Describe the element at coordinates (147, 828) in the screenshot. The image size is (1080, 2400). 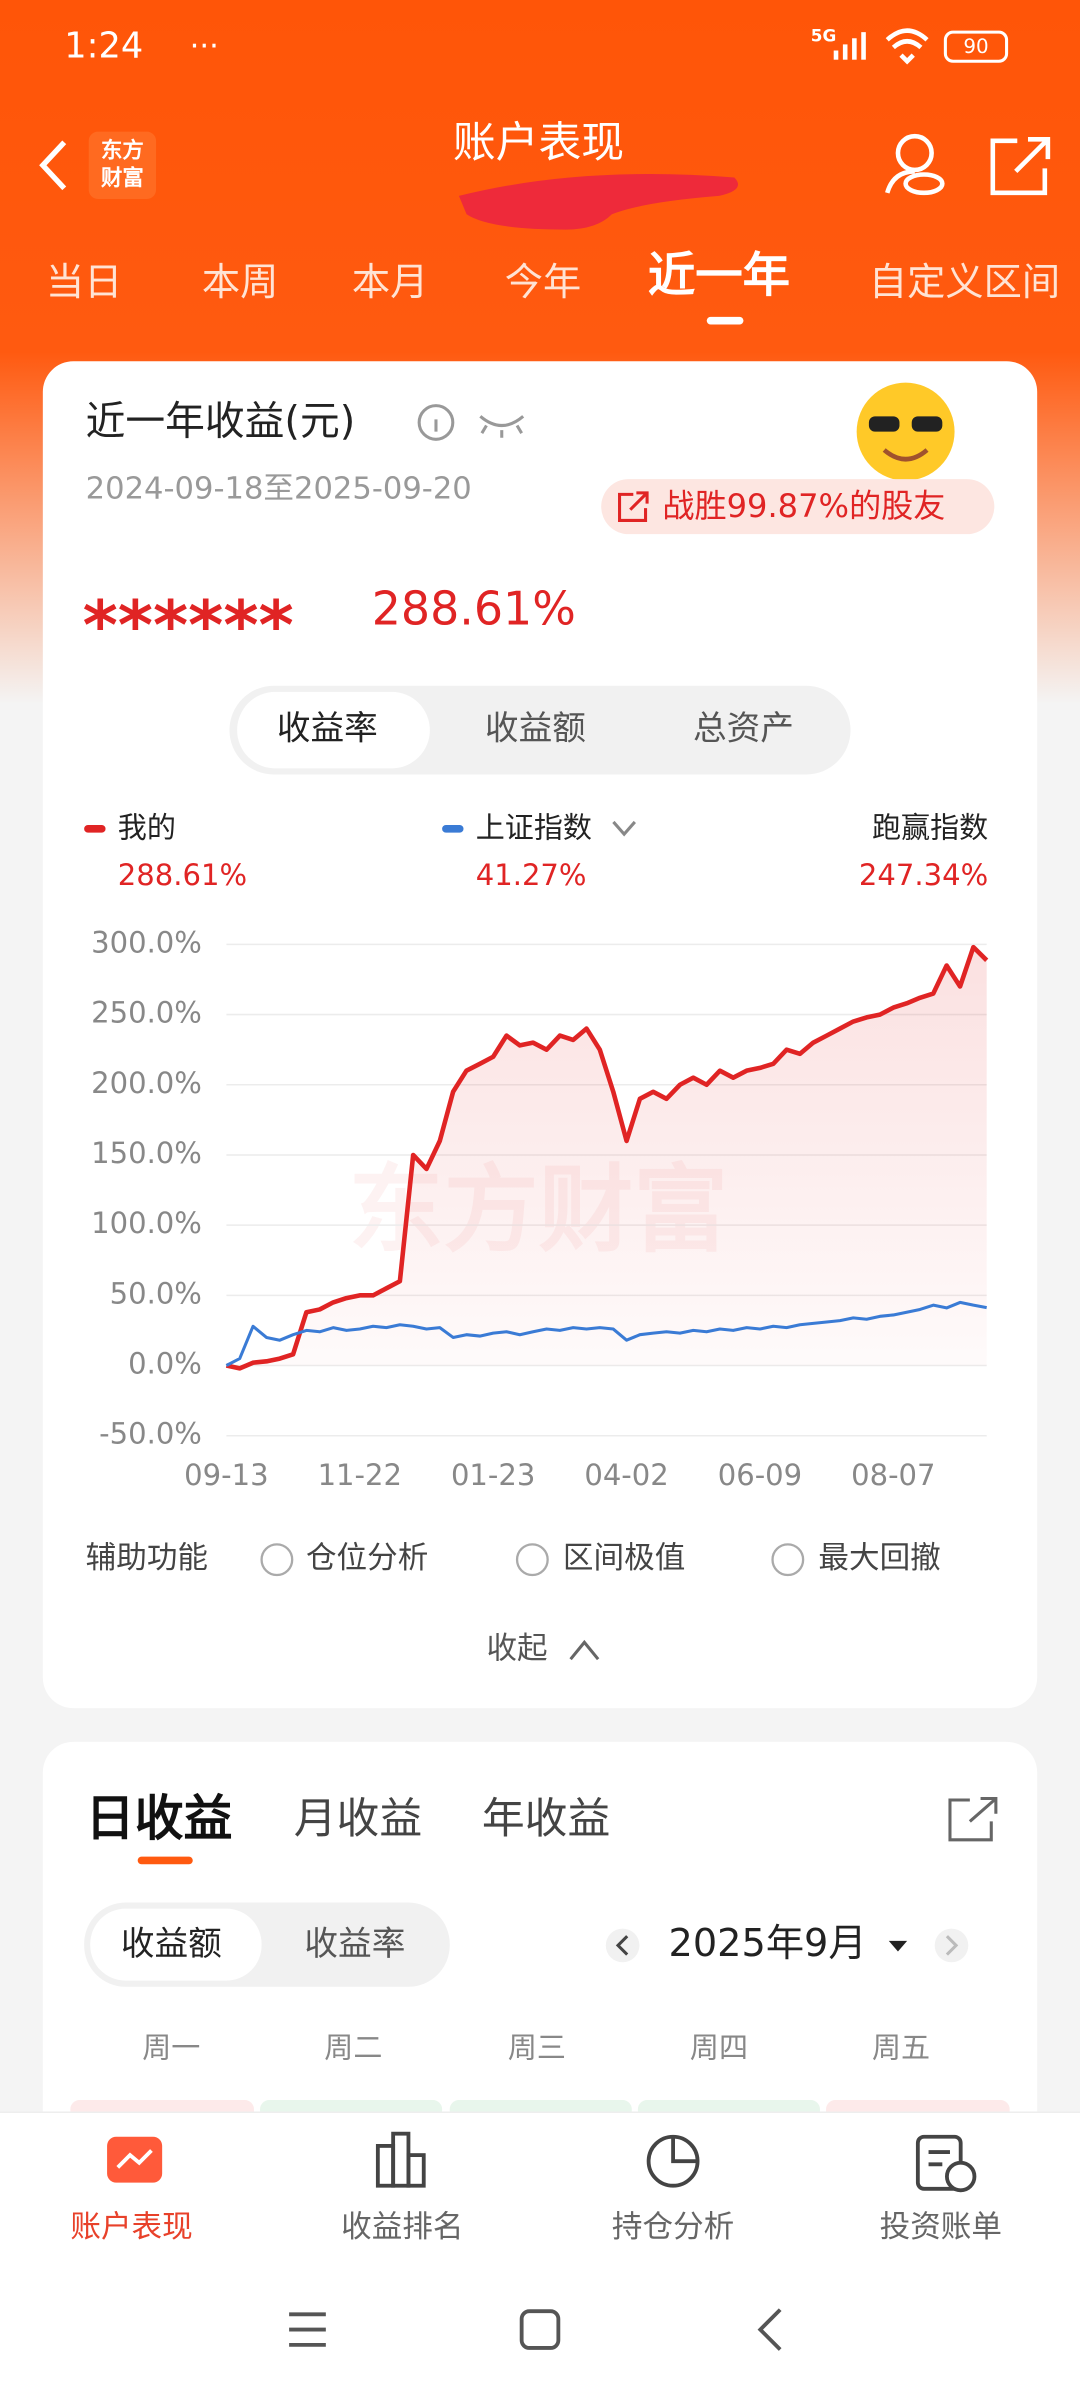
I see `legend-label: 我的` at that location.